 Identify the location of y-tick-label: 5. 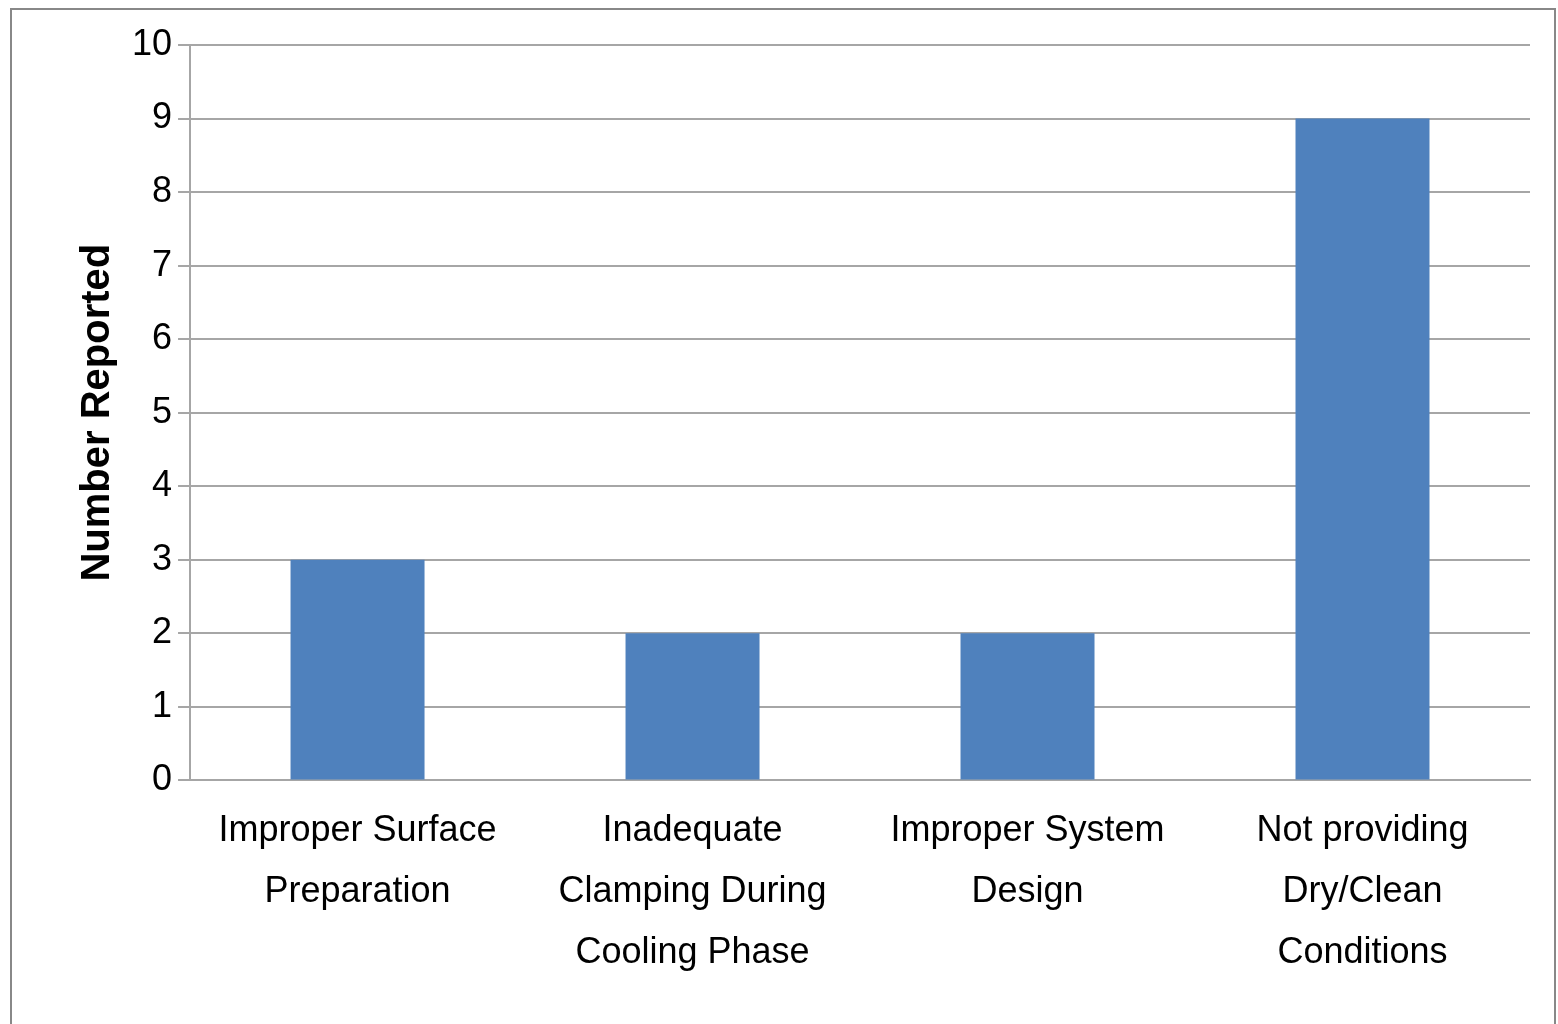
(162, 410).